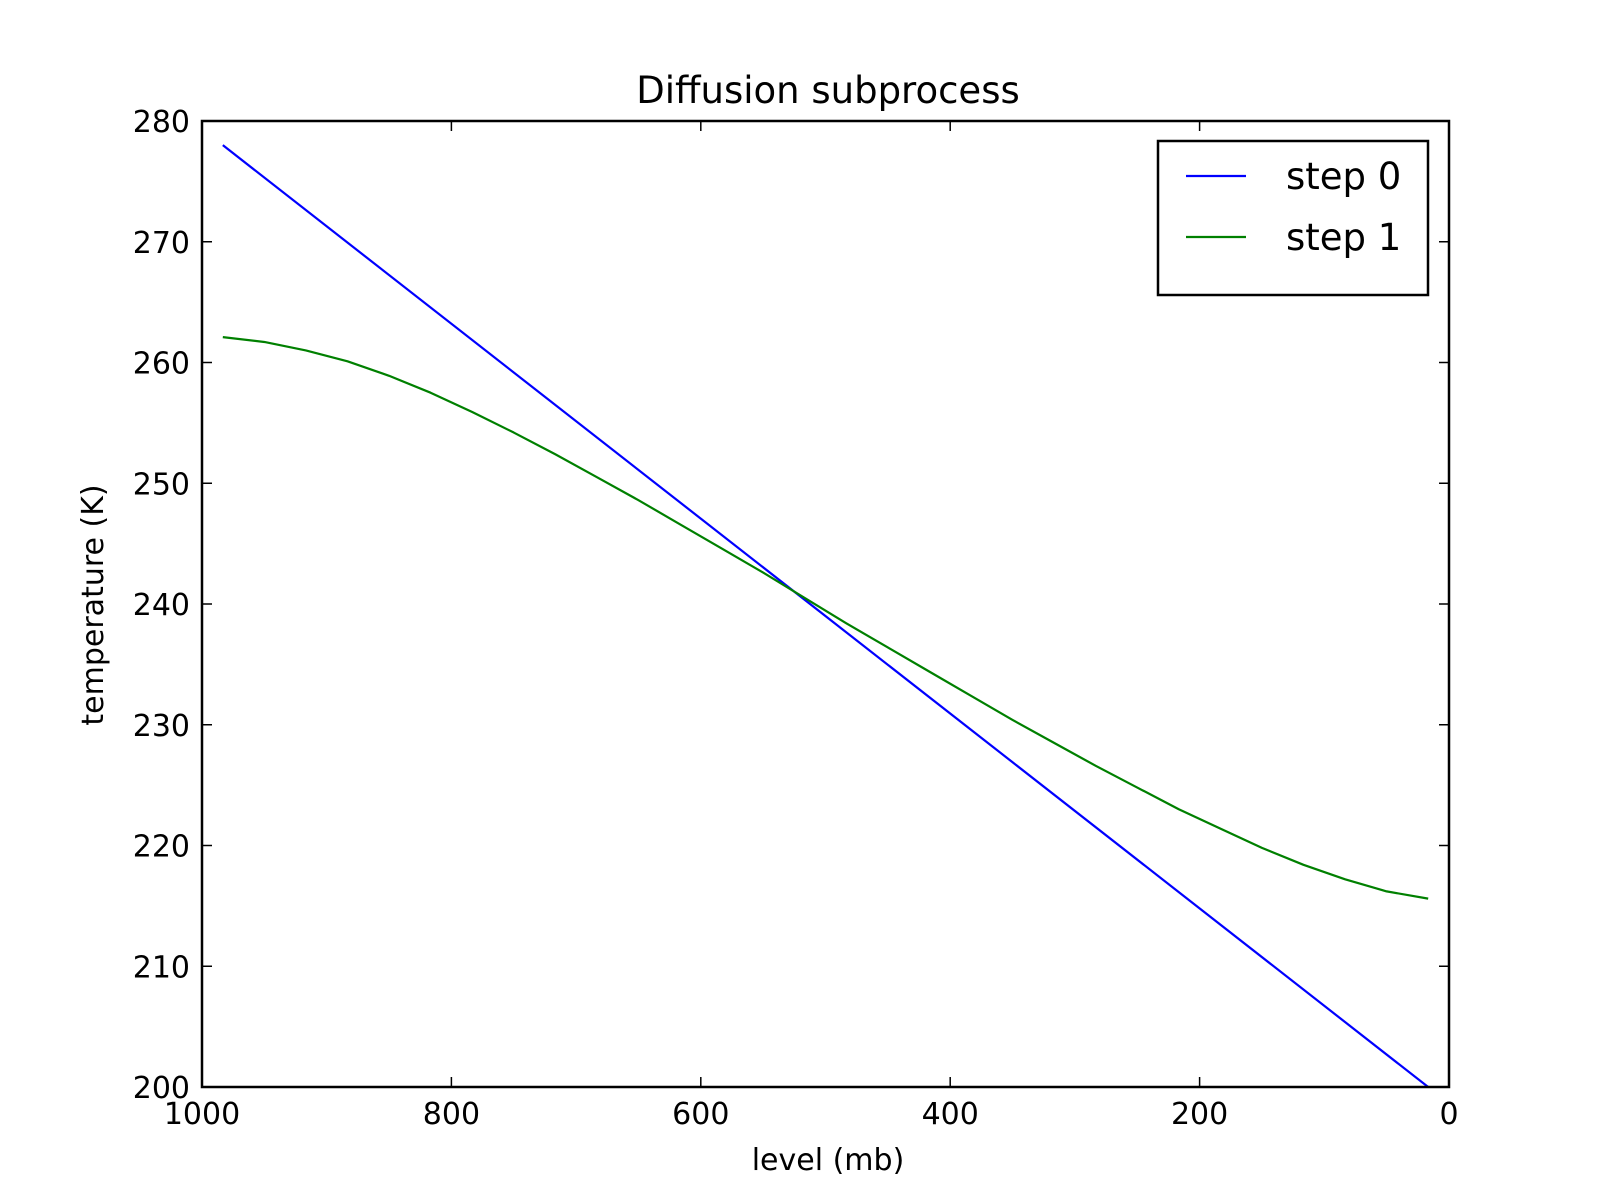 Image resolution: width=1600 pixels, height=1204 pixels. I want to click on y-tick-label: 230, so click(161, 726).